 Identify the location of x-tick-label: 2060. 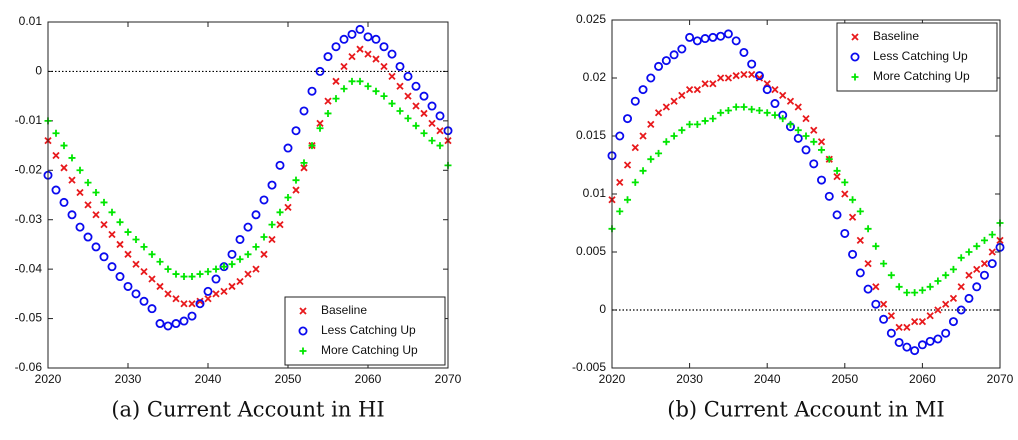
(922, 379).